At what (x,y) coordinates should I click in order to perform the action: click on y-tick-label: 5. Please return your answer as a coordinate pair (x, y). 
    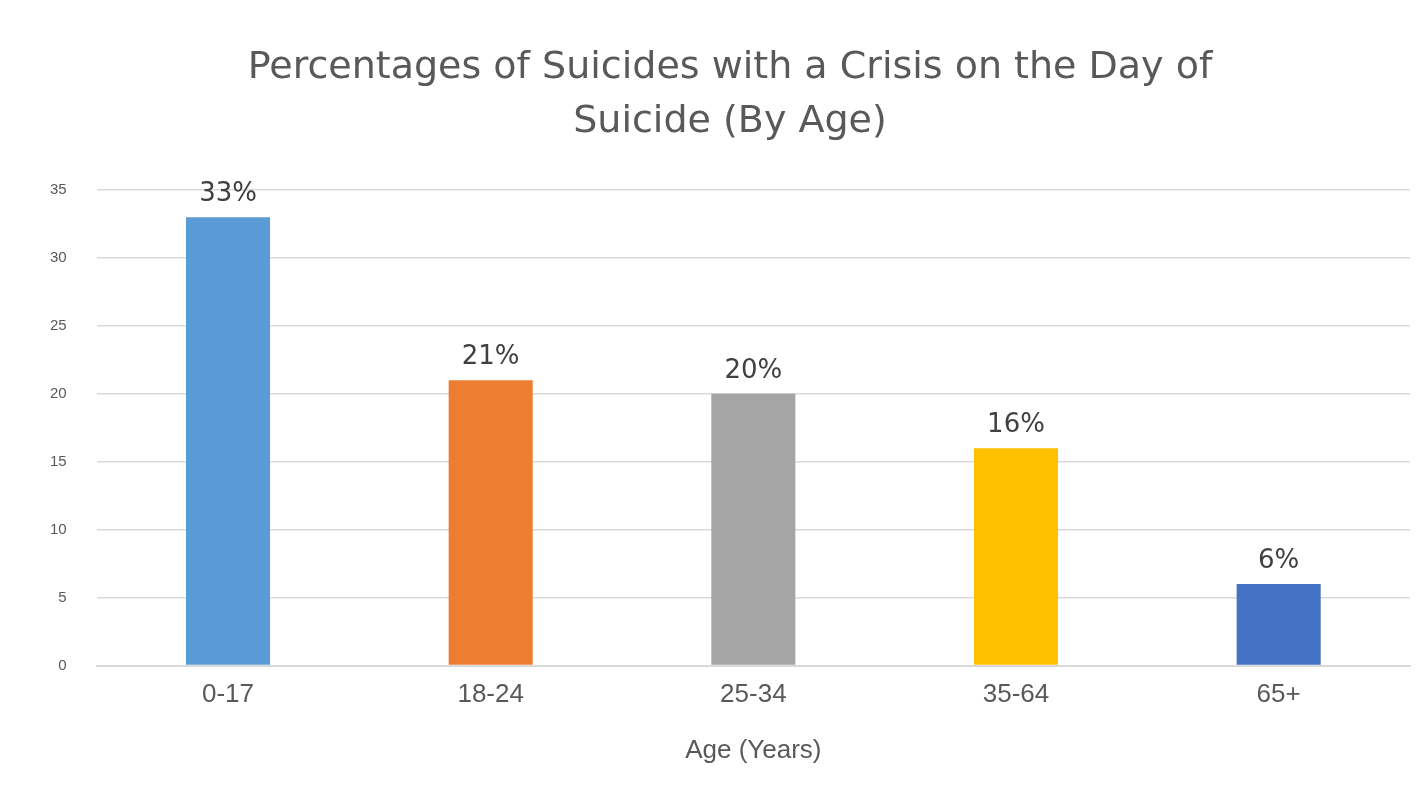
    Looking at the image, I should click on (62, 596).